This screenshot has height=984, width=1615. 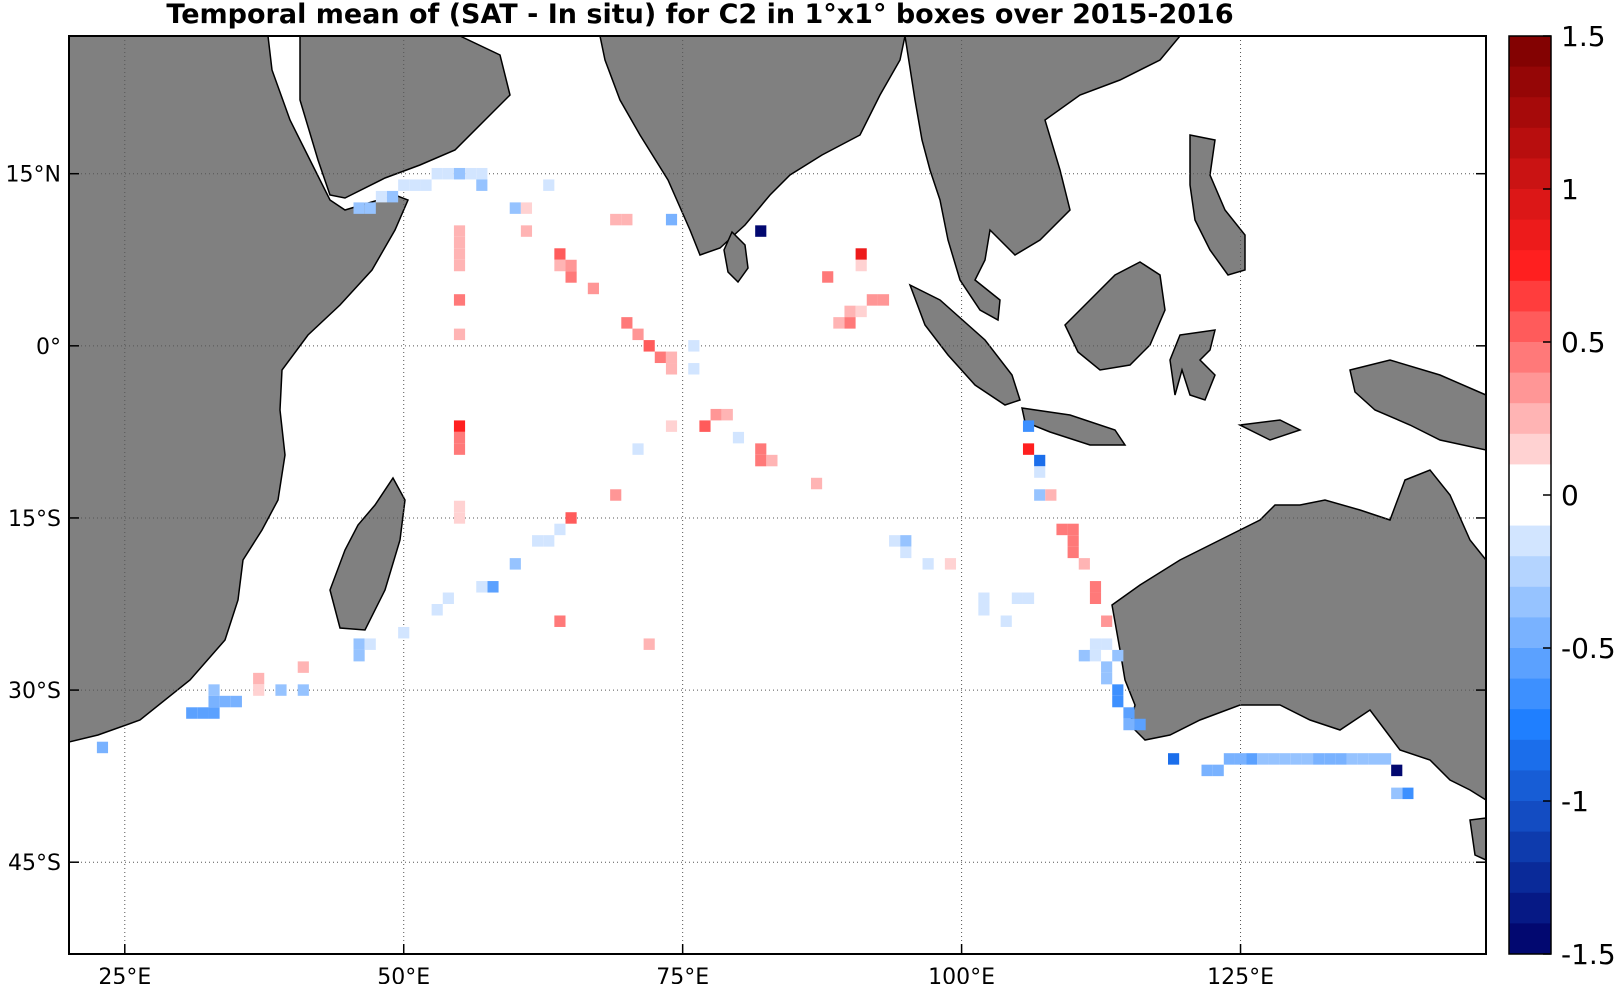 I want to click on arabia-landmass, so click(x=405, y=117).